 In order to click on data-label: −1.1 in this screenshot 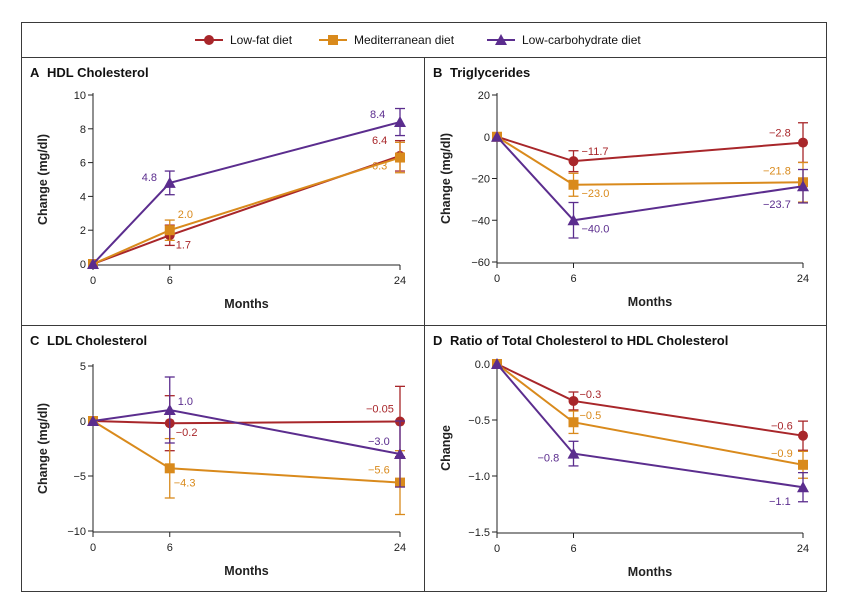, I will do `click(780, 502)`.